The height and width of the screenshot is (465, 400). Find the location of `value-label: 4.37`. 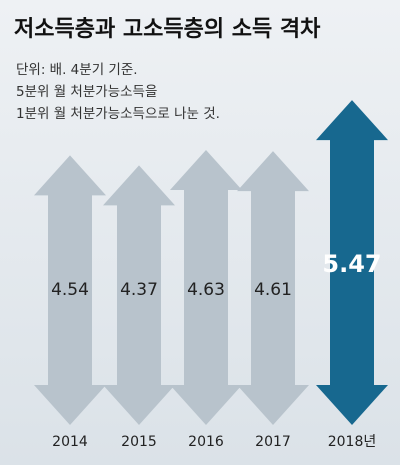

value-label: 4.37 is located at coordinates (139, 290).